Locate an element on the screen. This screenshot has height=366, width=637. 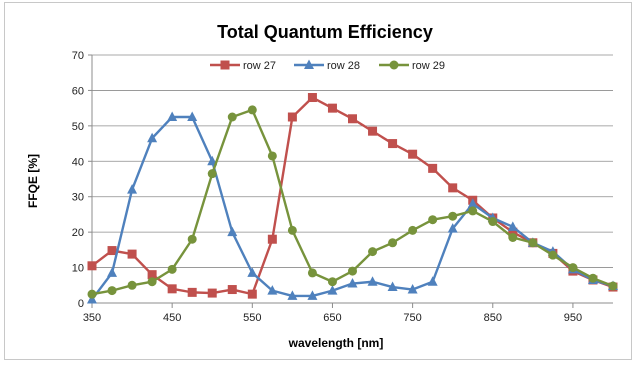
y-tick-label: 60 is located at coordinates (78, 91).